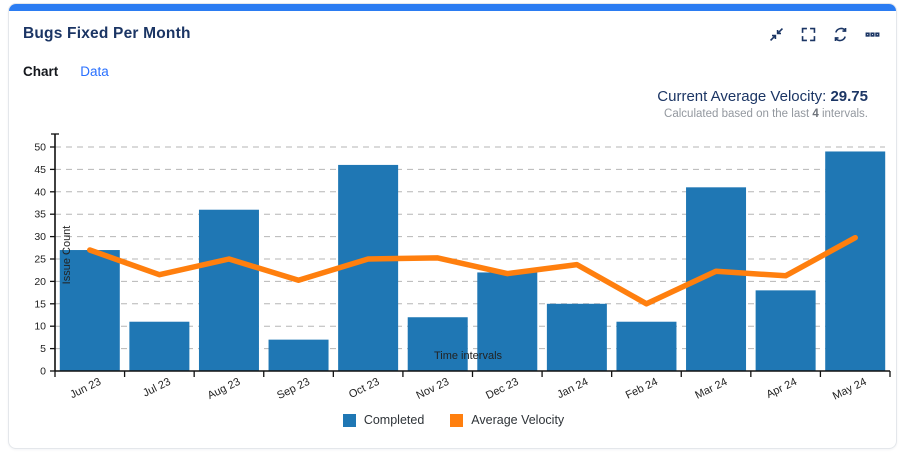 The height and width of the screenshot is (456, 904). Describe the element at coordinates (40, 282) in the screenshot. I see `y-tick-label: 20` at that location.